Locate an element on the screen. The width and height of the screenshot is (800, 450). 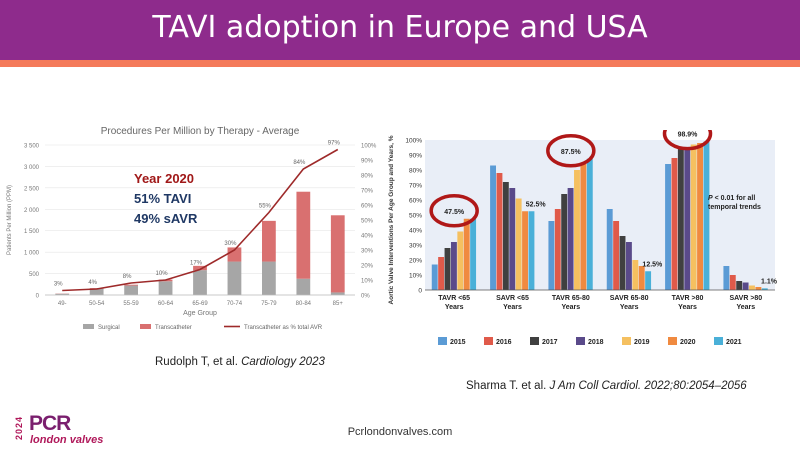
left-x-tick: 49- is located at coordinates (62, 304).